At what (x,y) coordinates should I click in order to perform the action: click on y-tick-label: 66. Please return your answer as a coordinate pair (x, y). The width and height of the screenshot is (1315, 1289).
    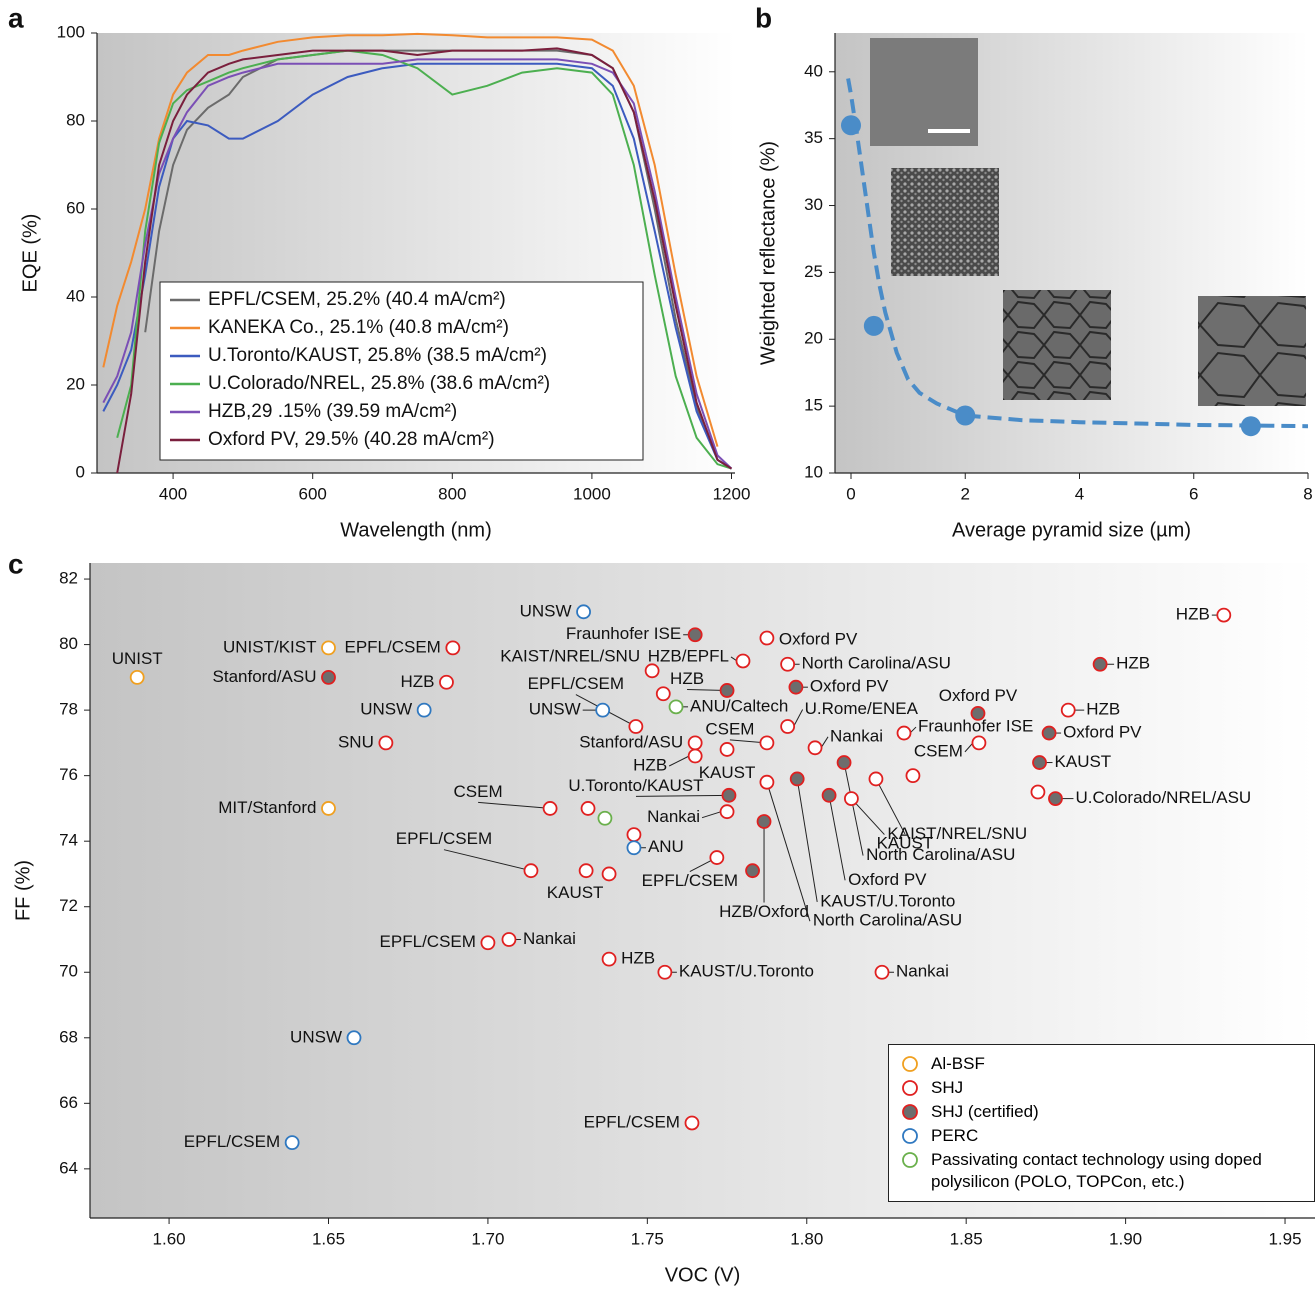
    Looking at the image, I should click on (68, 1102).